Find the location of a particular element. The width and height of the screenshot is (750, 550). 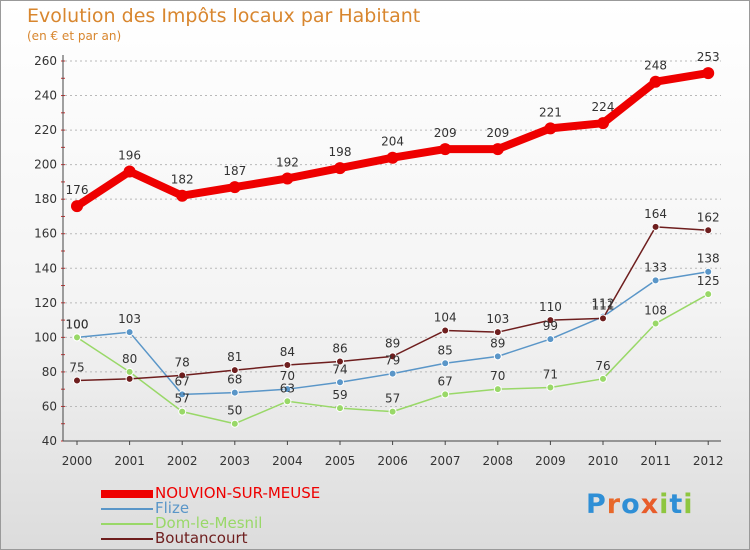

data-label: 111 is located at coordinates (603, 305).